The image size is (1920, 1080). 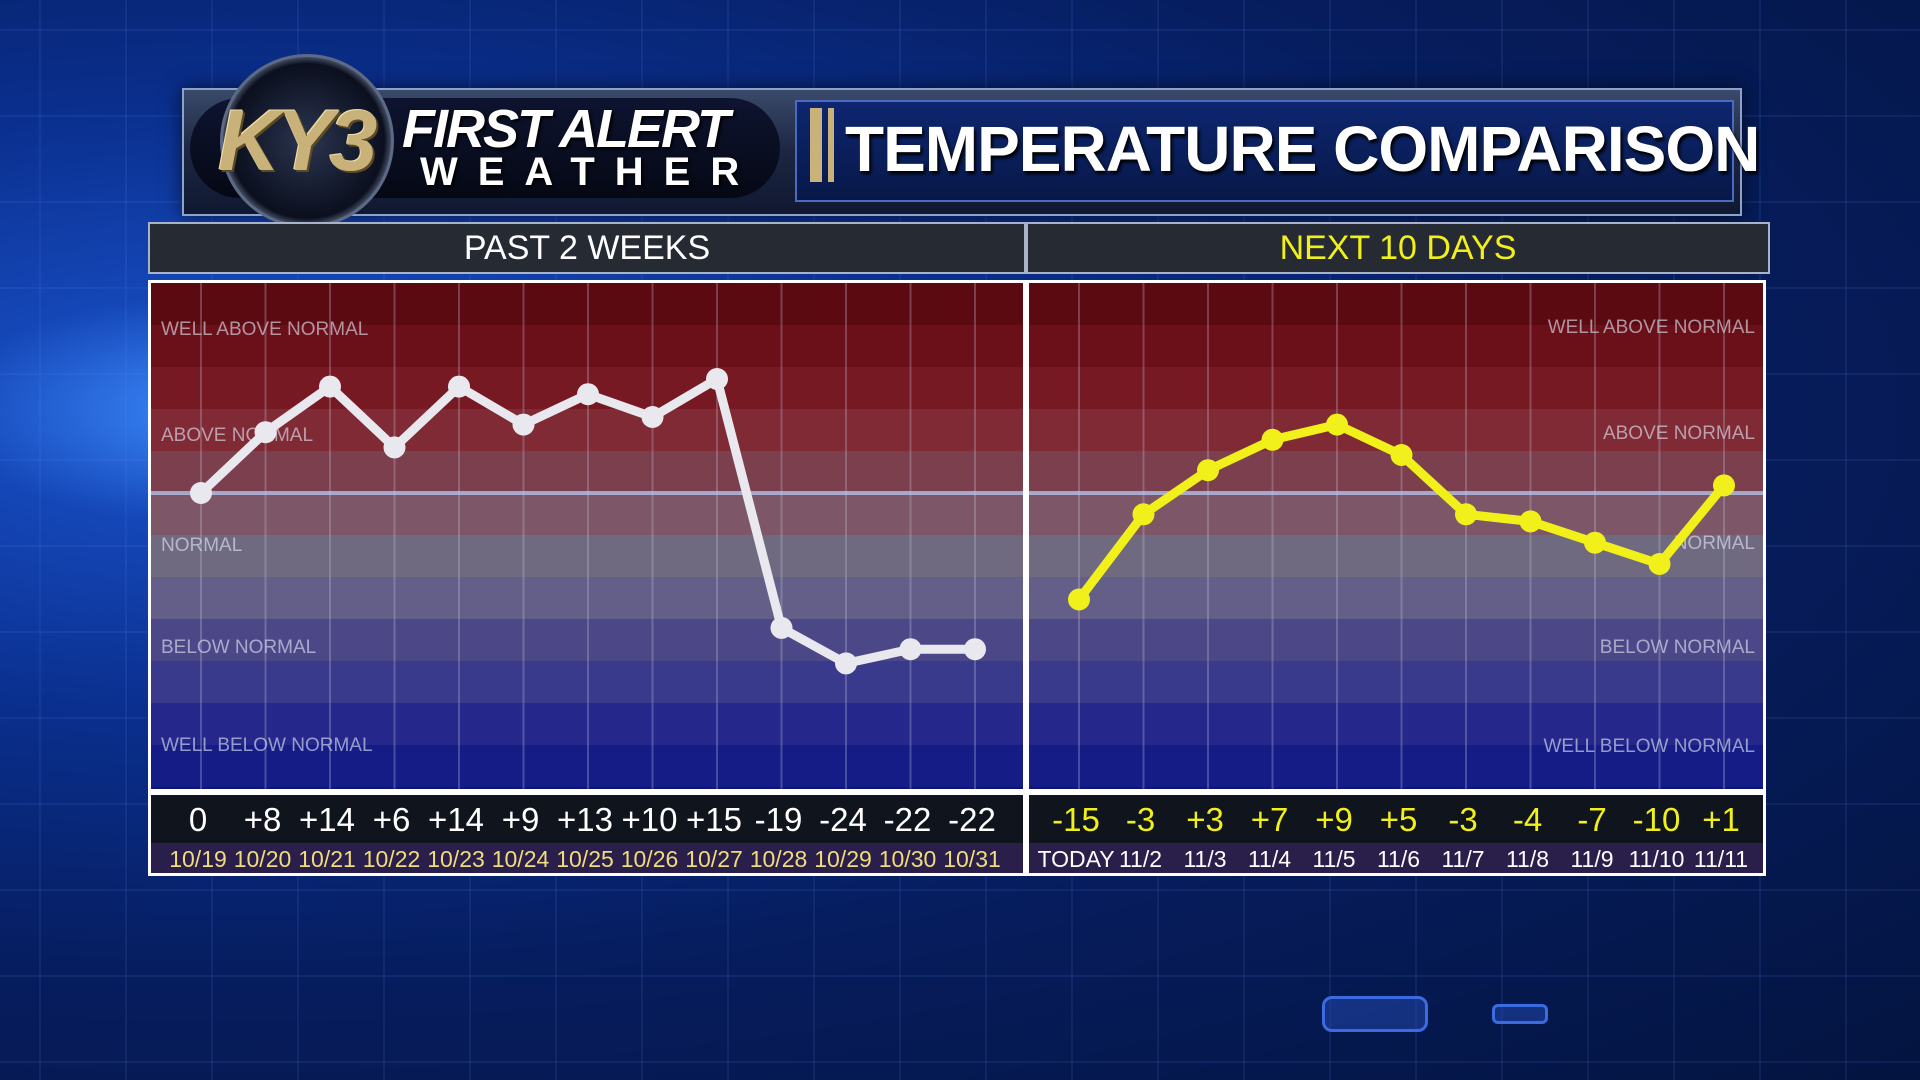 What do you see at coordinates (1334, 859) in the screenshot?
I see `next-date-label: 11/5` at bounding box center [1334, 859].